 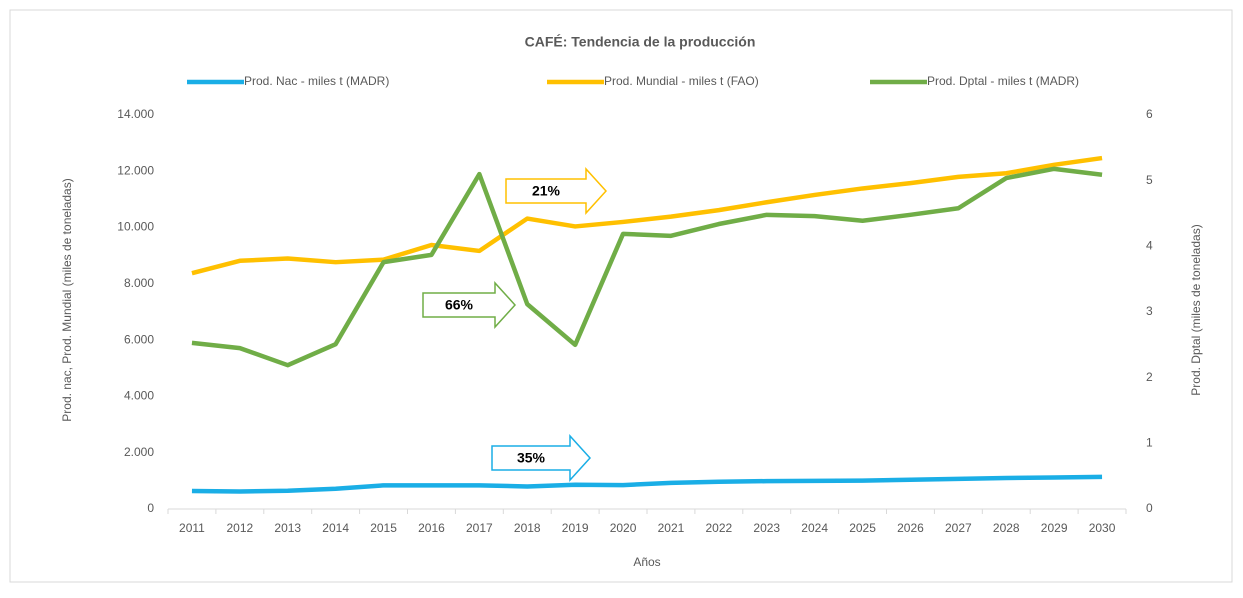 What do you see at coordinates (135, 114) in the screenshot?
I see `y-tick-label: 14.000` at bounding box center [135, 114].